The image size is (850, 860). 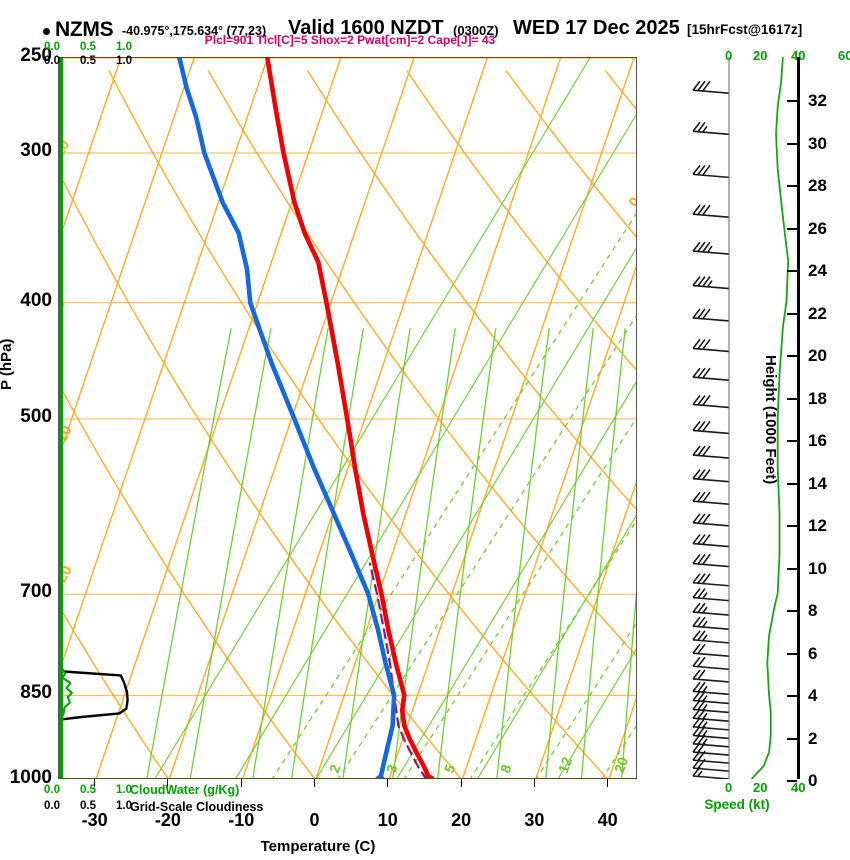 What do you see at coordinates (701, 418) in the screenshot?
I see `wind-barb-panel` at bounding box center [701, 418].